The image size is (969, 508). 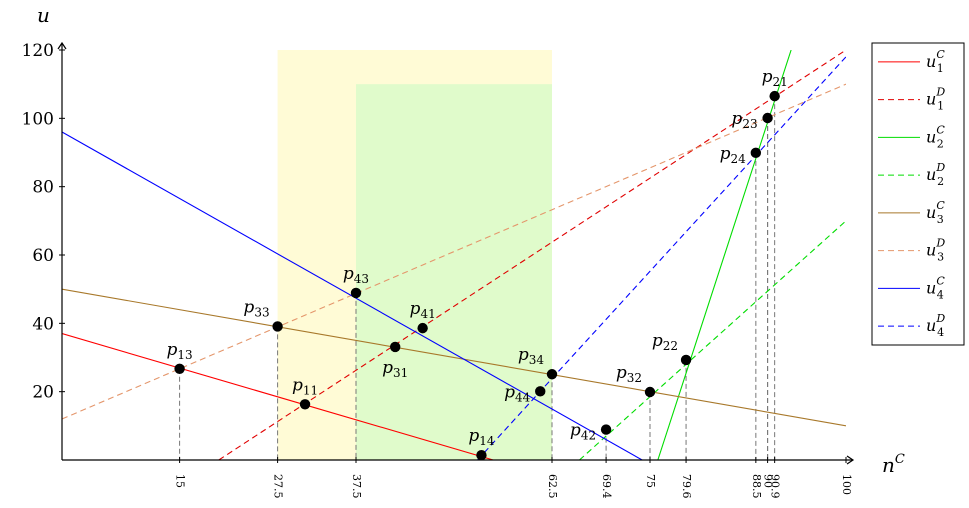 I want to click on x-tick-label: 75, so click(x=650, y=481).